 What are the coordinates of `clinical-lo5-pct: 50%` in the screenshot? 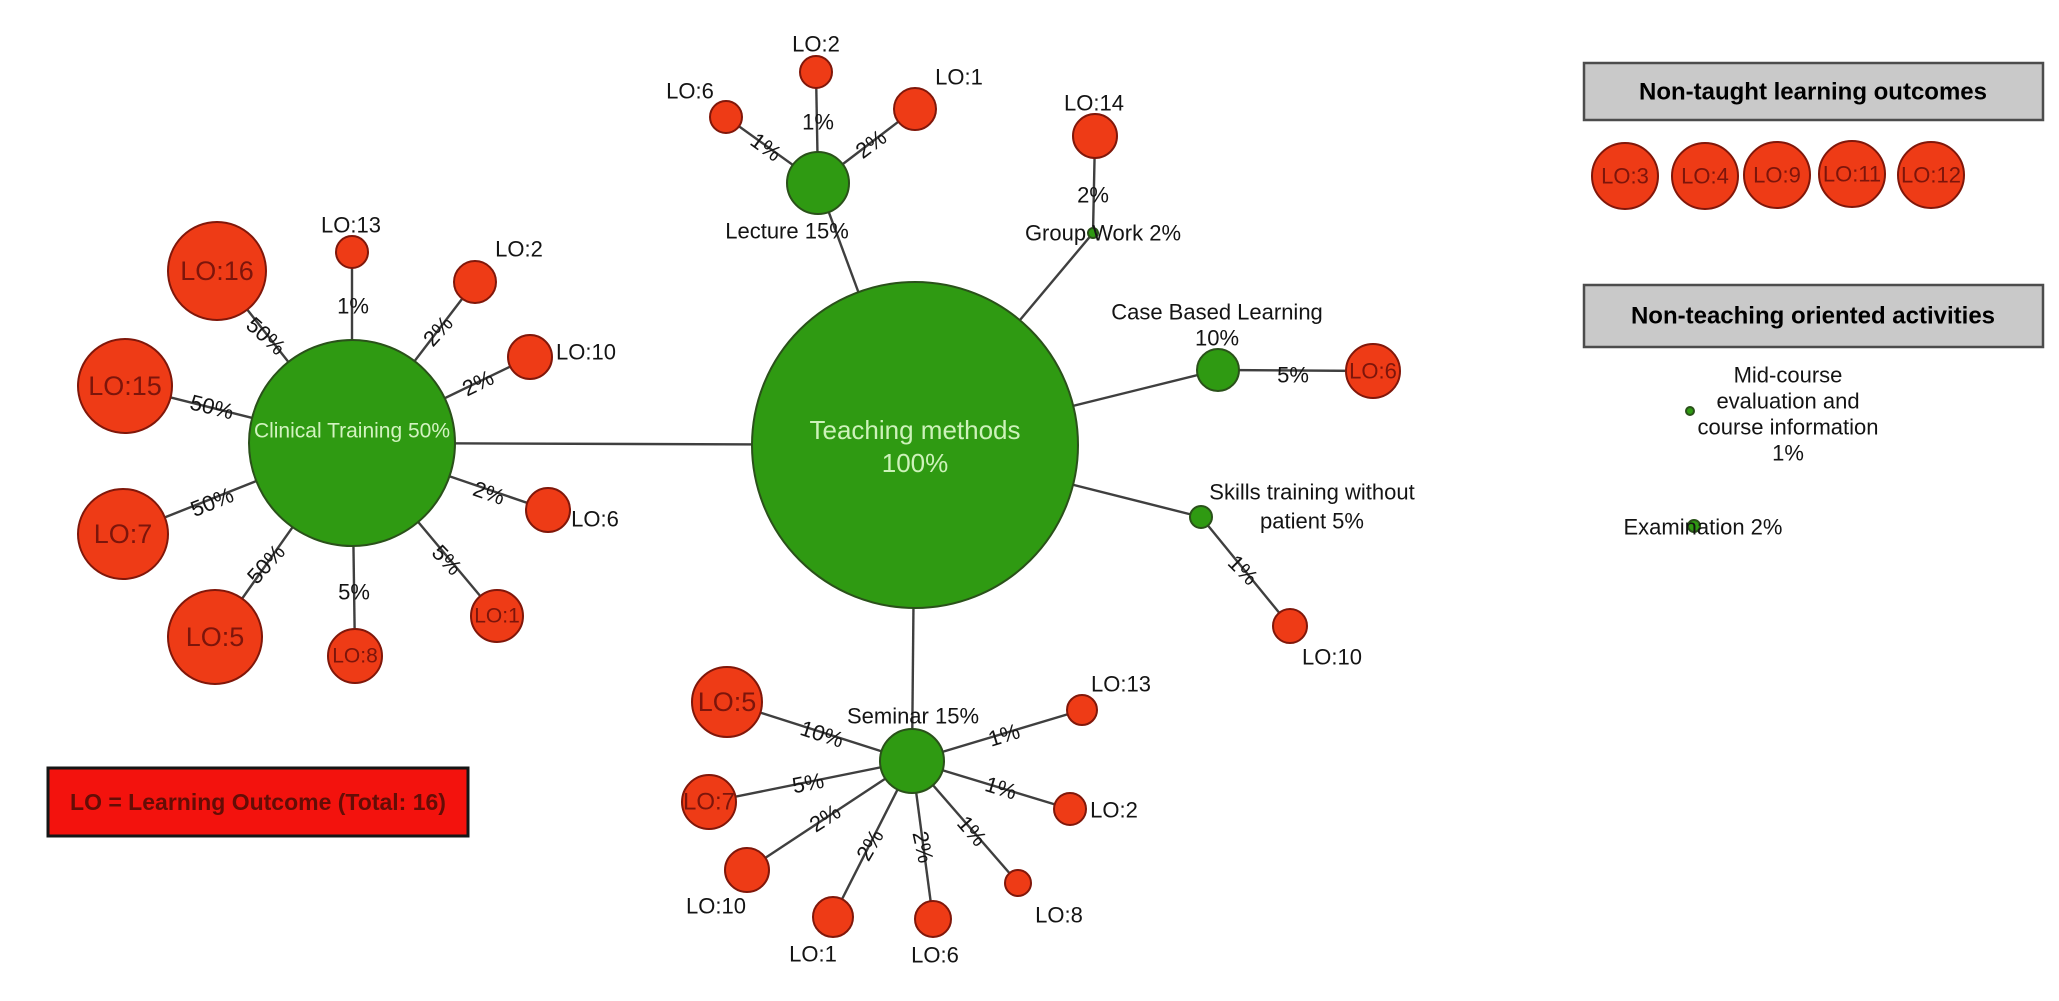 It's located at (266, 563).